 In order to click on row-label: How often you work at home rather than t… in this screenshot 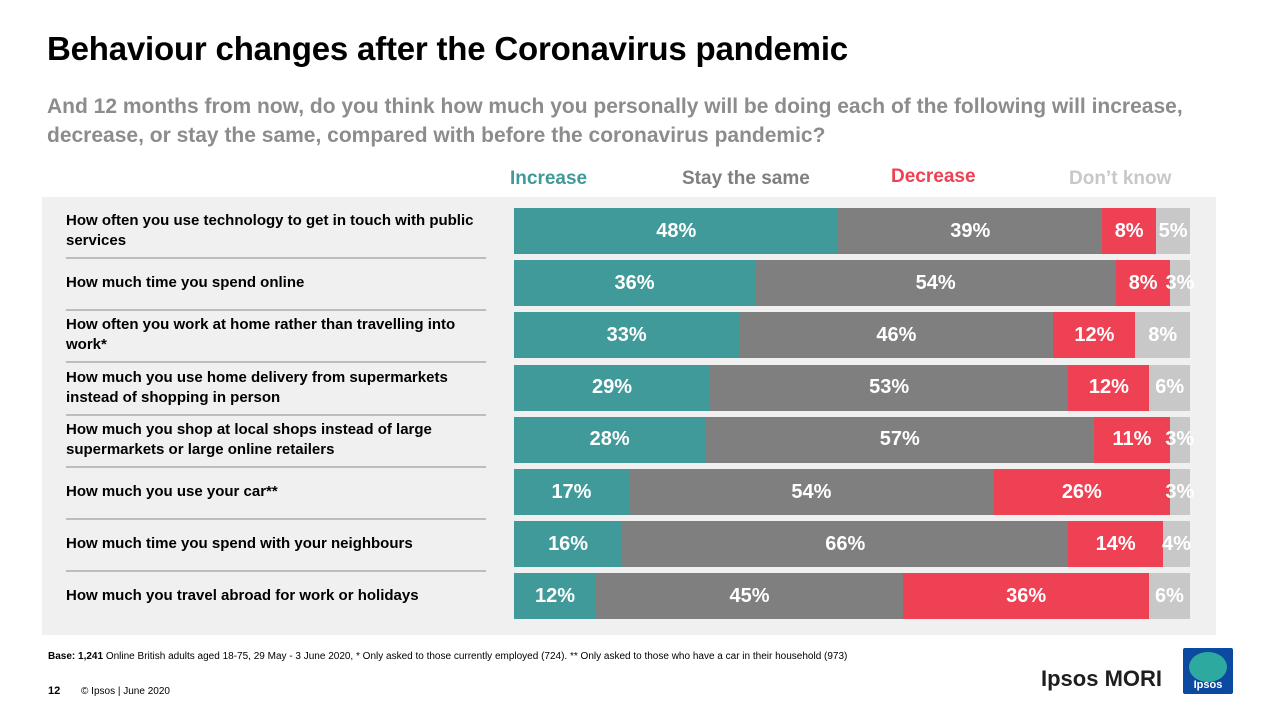, I will do `click(261, 335)`.